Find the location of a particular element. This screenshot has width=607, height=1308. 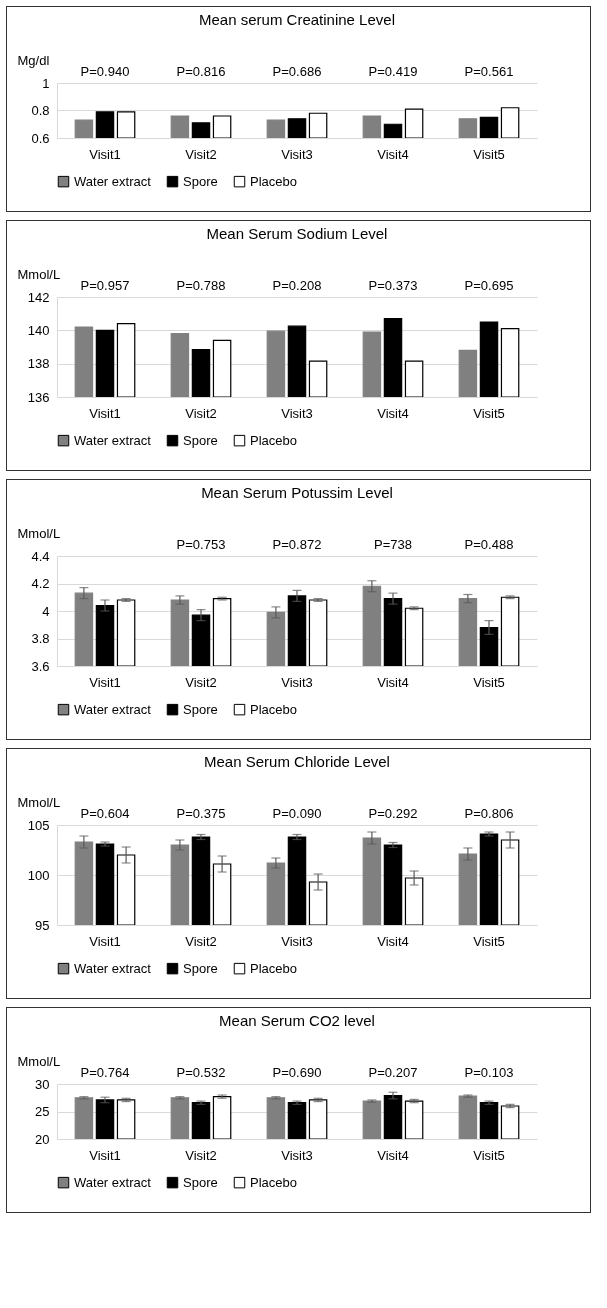

text: P=0.690 is located at coordinates (297, 1072).